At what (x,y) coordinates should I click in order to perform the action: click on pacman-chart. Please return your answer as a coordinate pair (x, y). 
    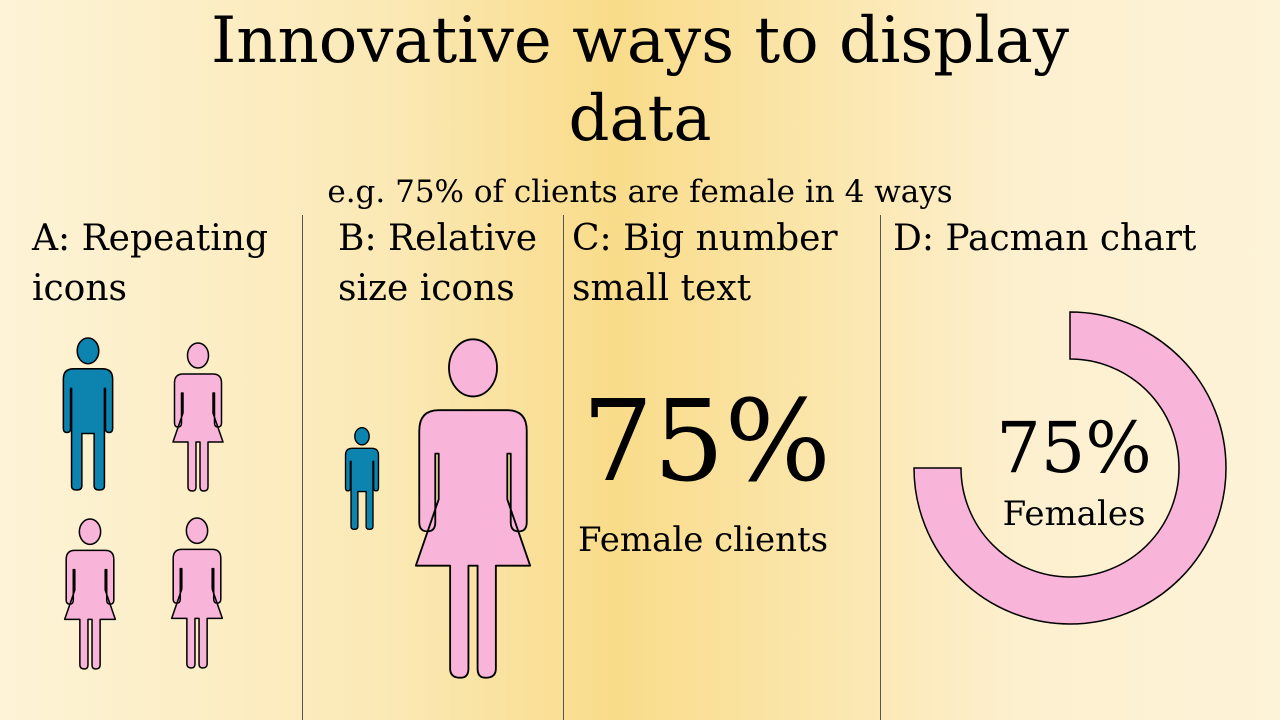
    Looking at the image, I should click on (1070, 468).